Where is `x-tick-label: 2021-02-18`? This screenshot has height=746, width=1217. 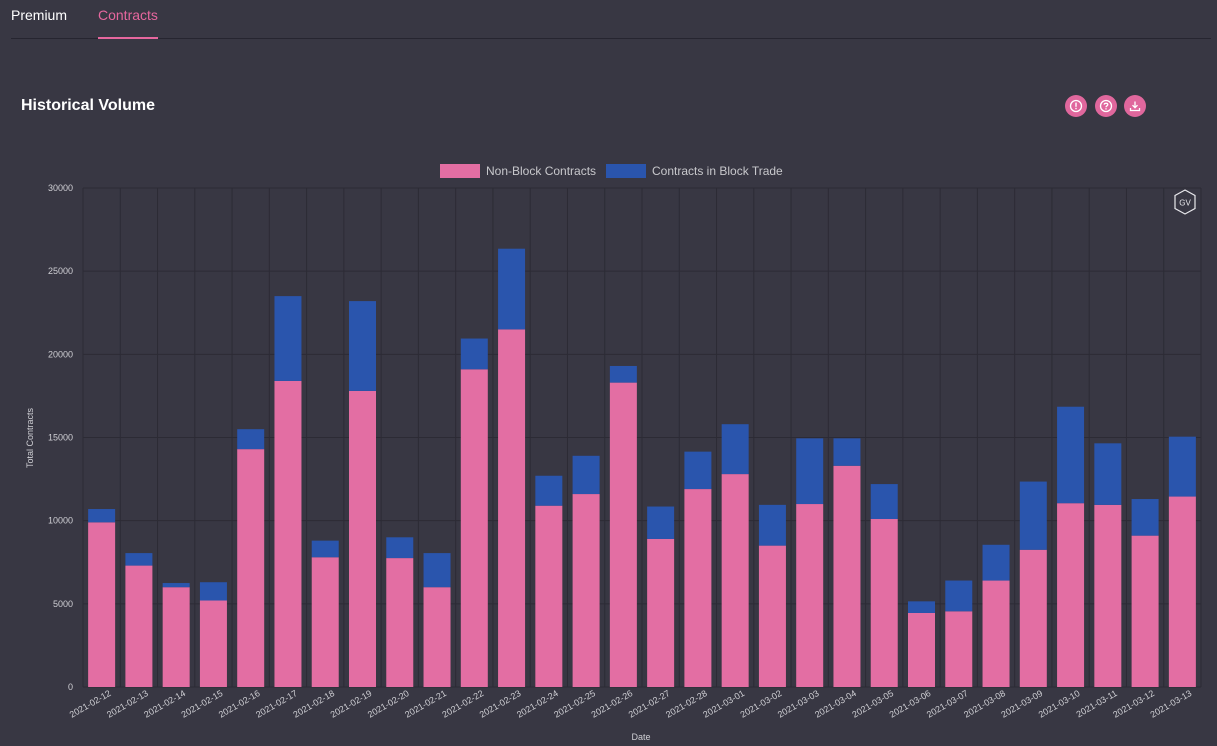
x-tick-label: 2021-02-18 is located at coordinates (313, 704).